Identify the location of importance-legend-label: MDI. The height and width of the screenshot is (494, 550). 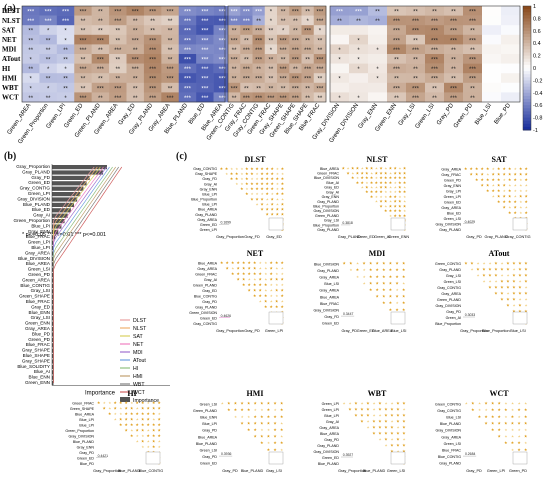
(138, 353).